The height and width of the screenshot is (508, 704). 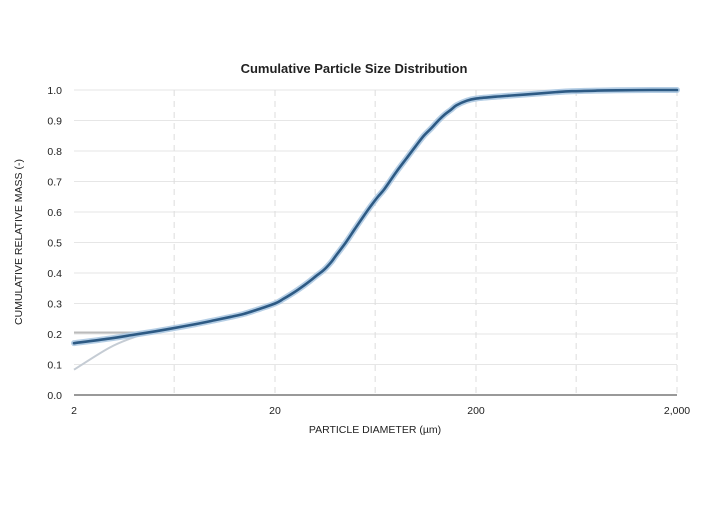 I want to click on x-axis-label: PARTICLE DIAMETER (µm), so click(x=375, y=430).